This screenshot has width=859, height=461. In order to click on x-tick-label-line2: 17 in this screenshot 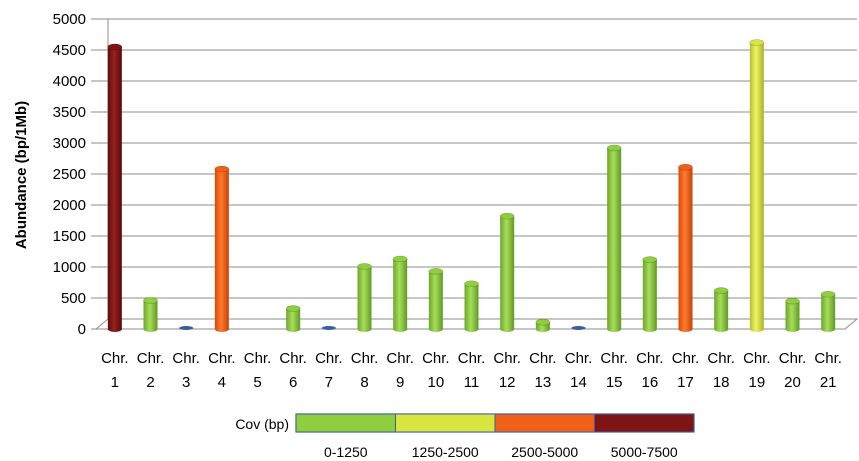, I will do `click(685, 382)`.